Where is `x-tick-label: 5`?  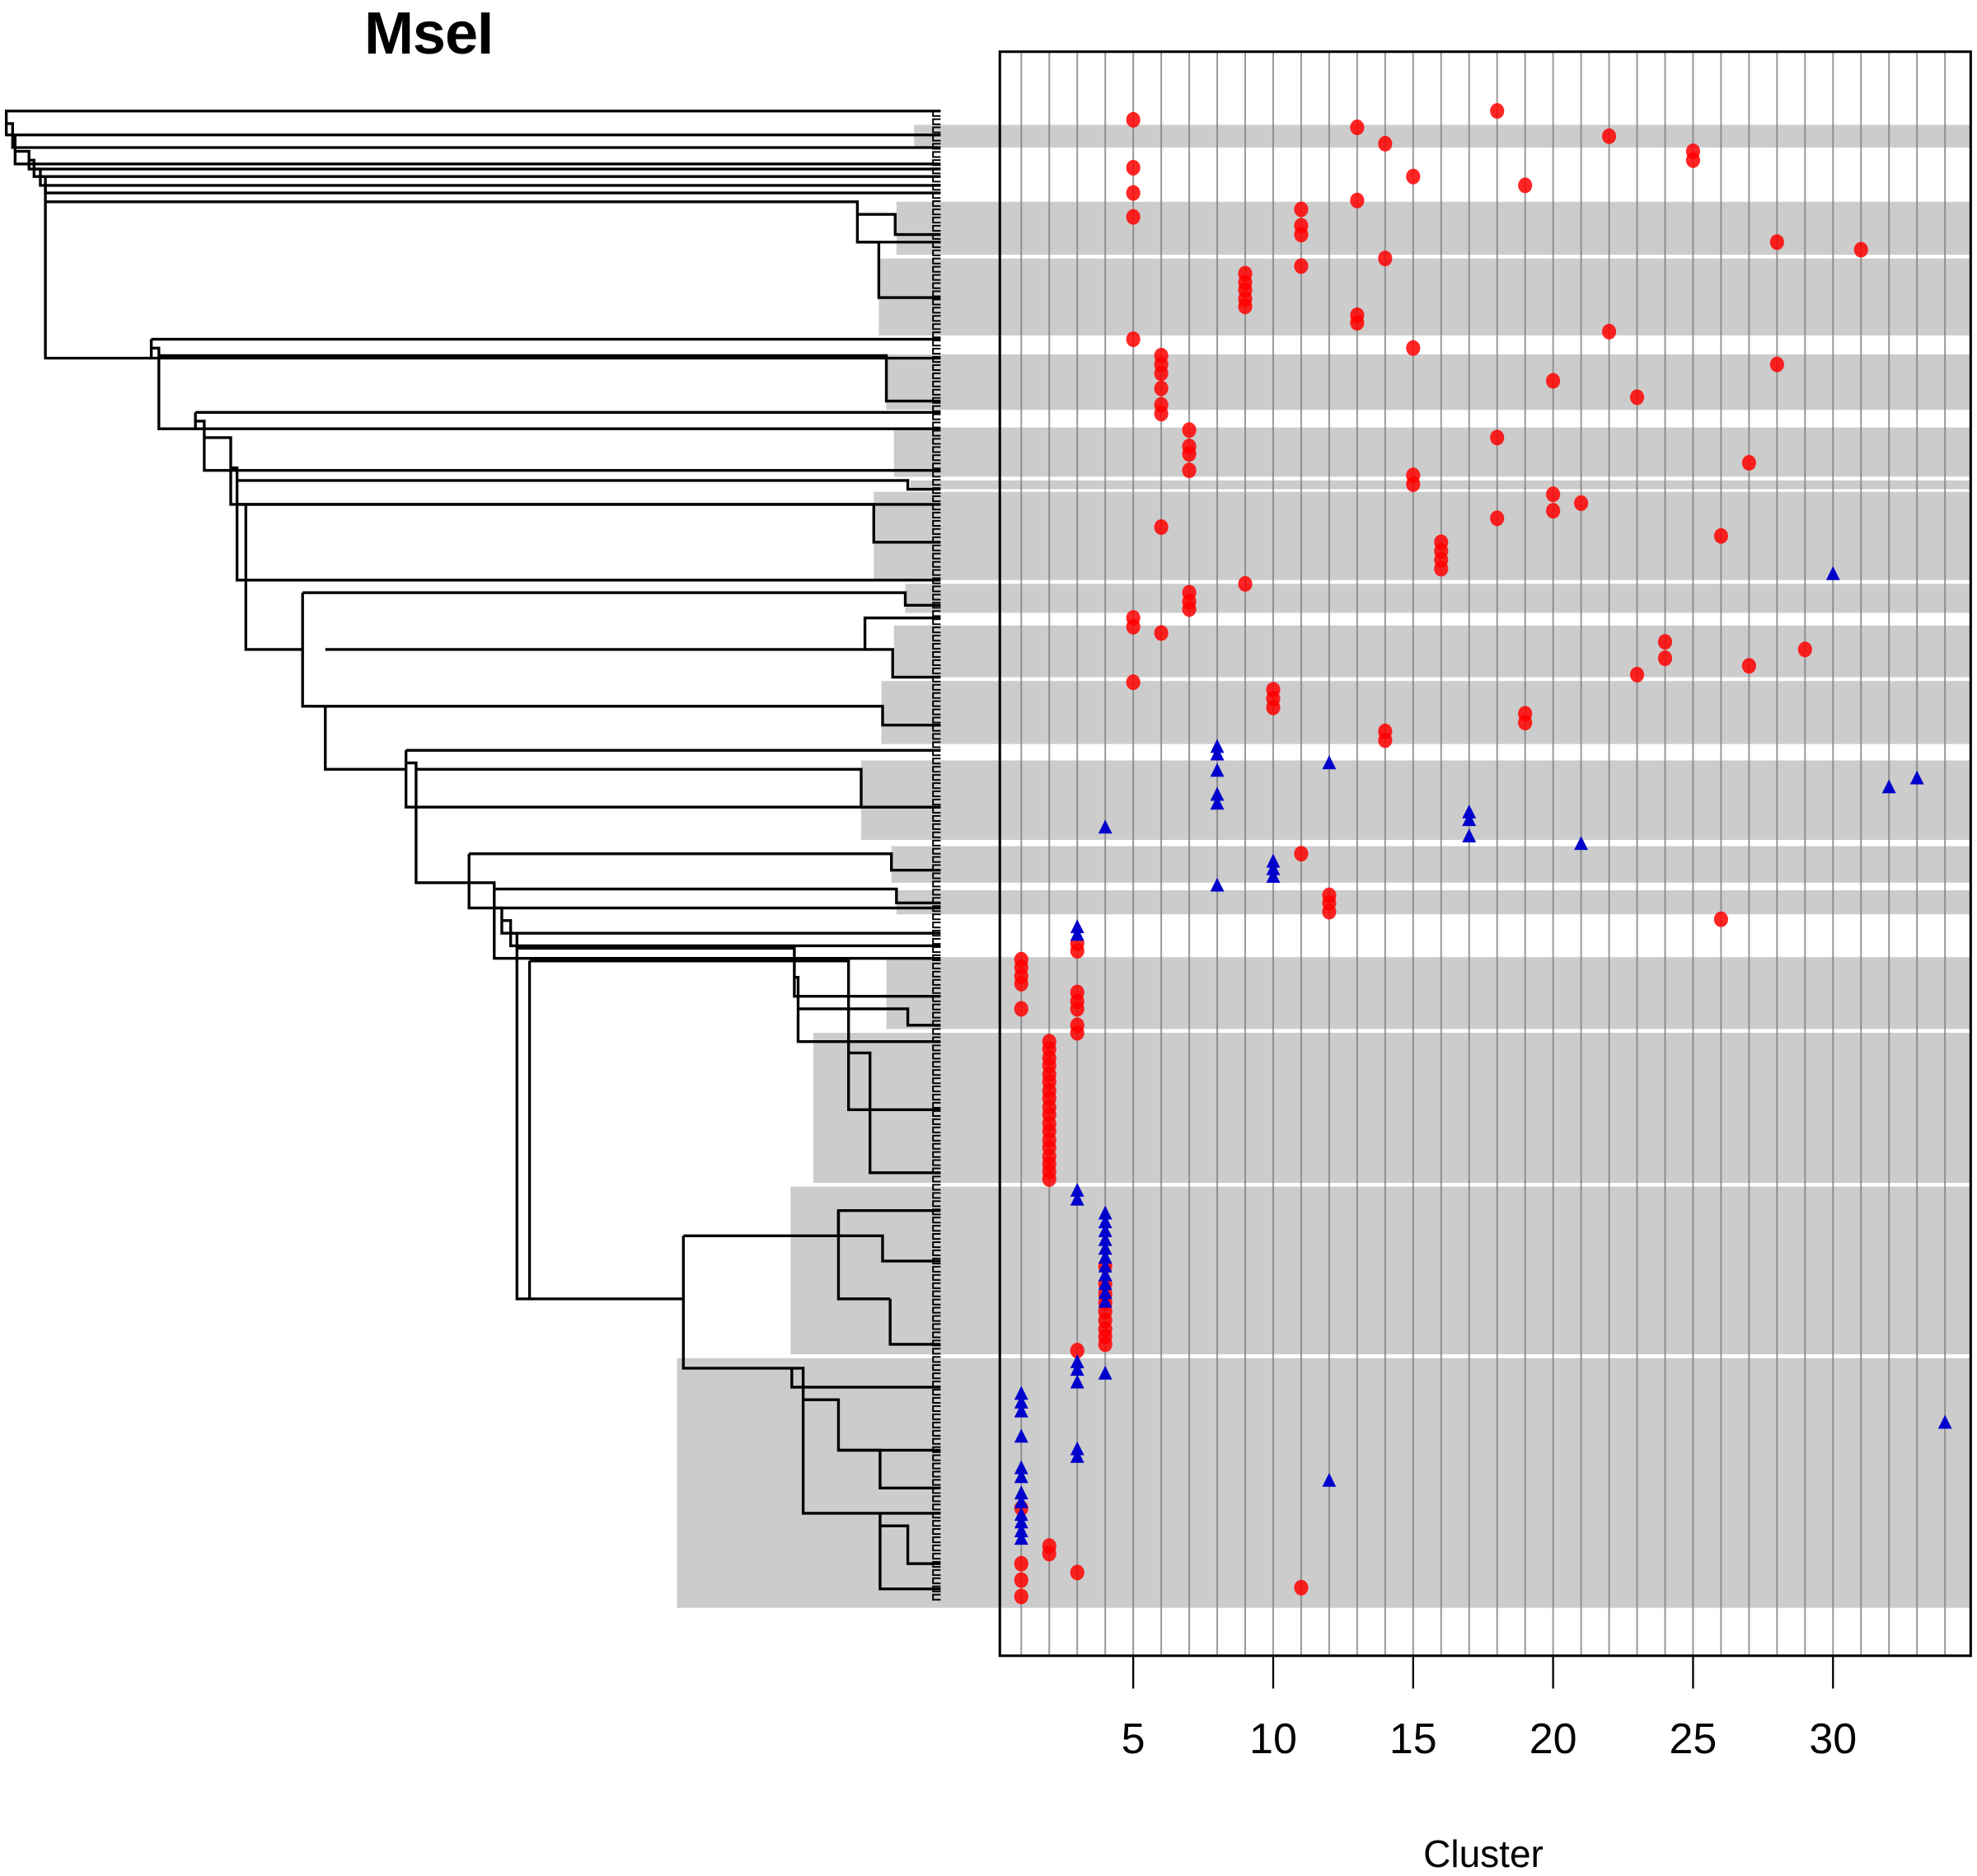
x-tick-label: 5 is located at coordinates (1133, 1739).